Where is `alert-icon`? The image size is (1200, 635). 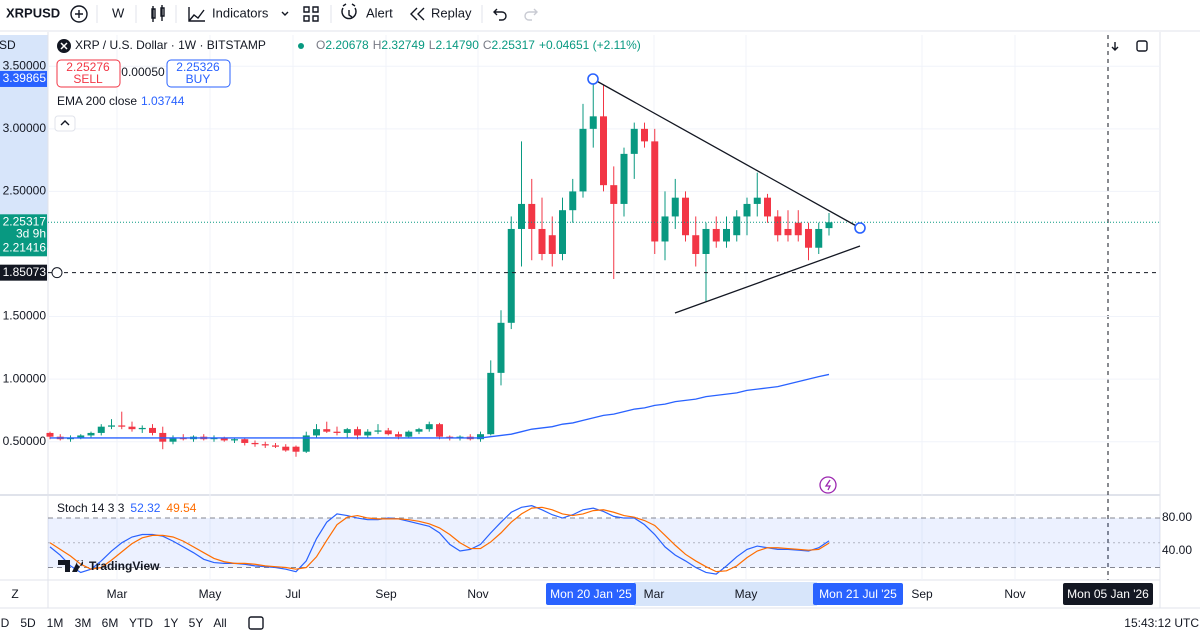 alert-icon is located at coordinates (349, 11).